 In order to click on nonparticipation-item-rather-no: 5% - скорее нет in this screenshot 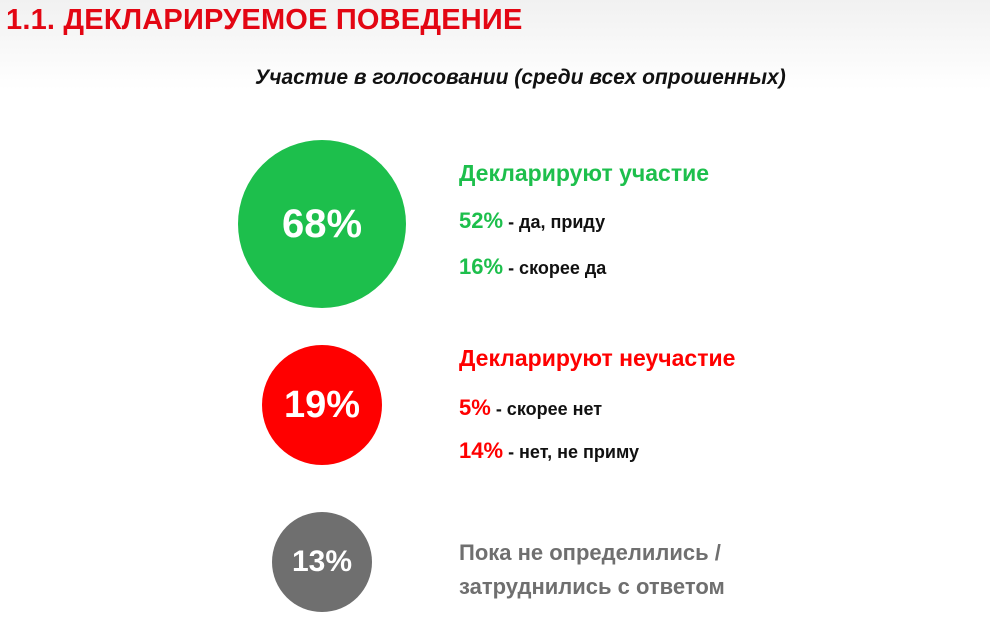, I will do `click(530, 408)`.